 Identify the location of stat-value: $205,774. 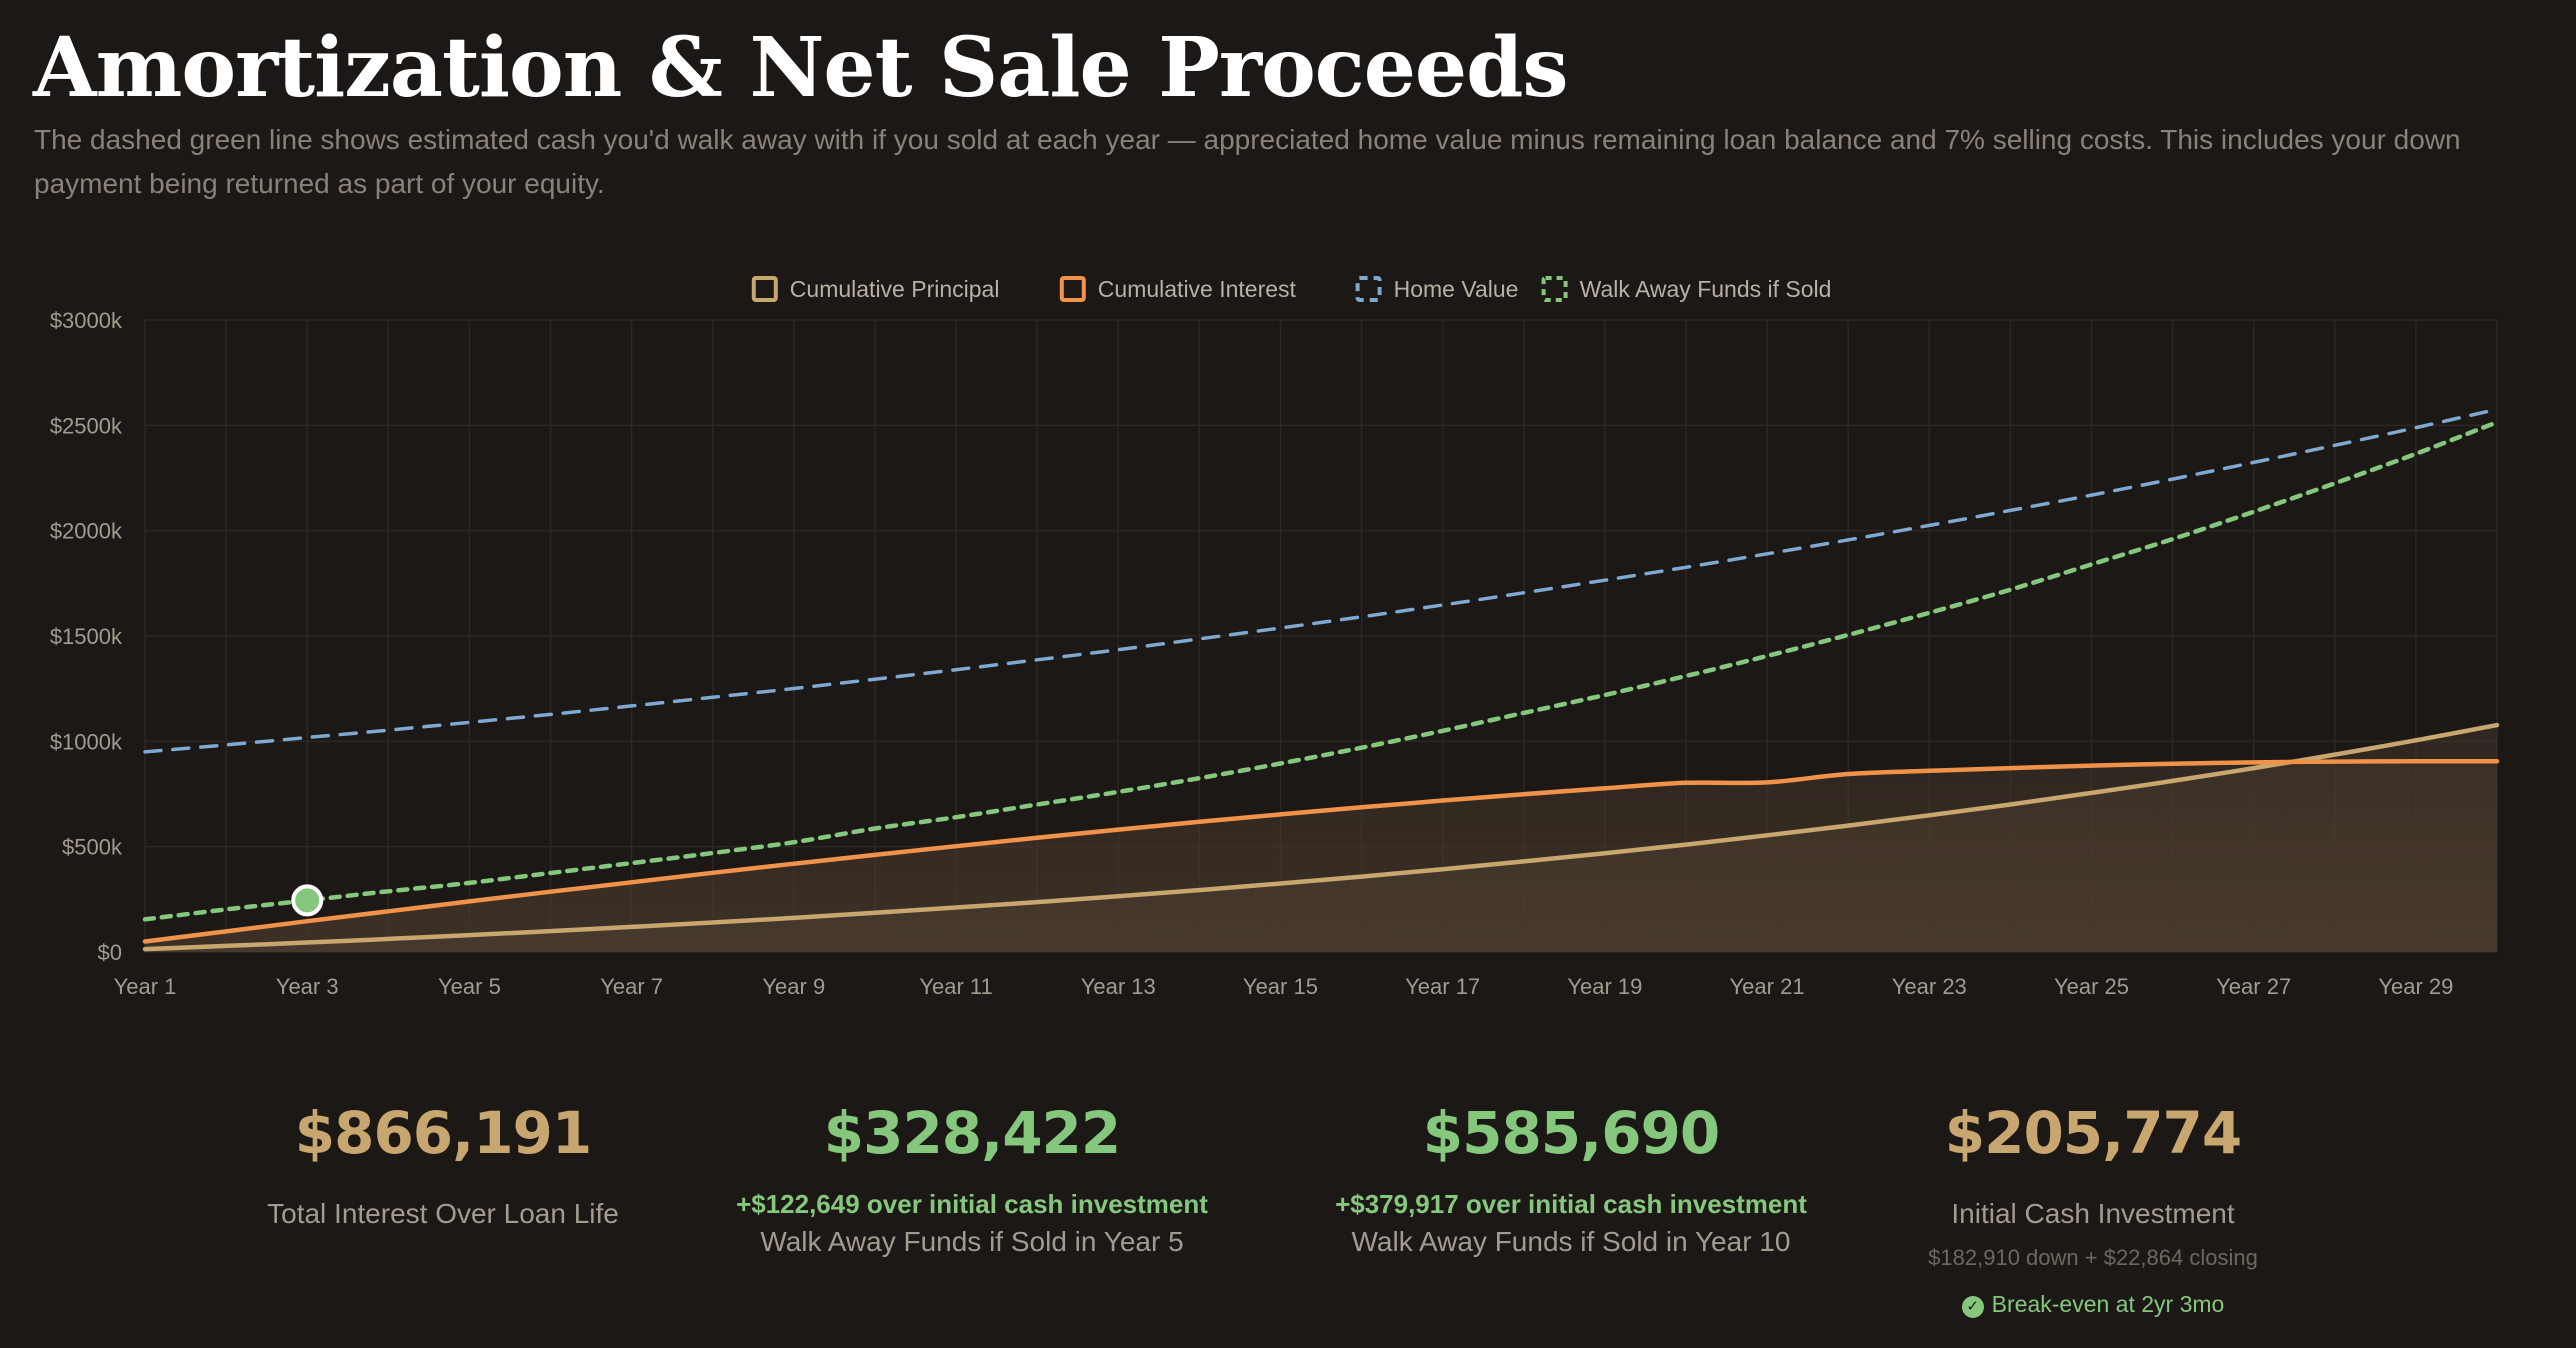
(2093, 1133).